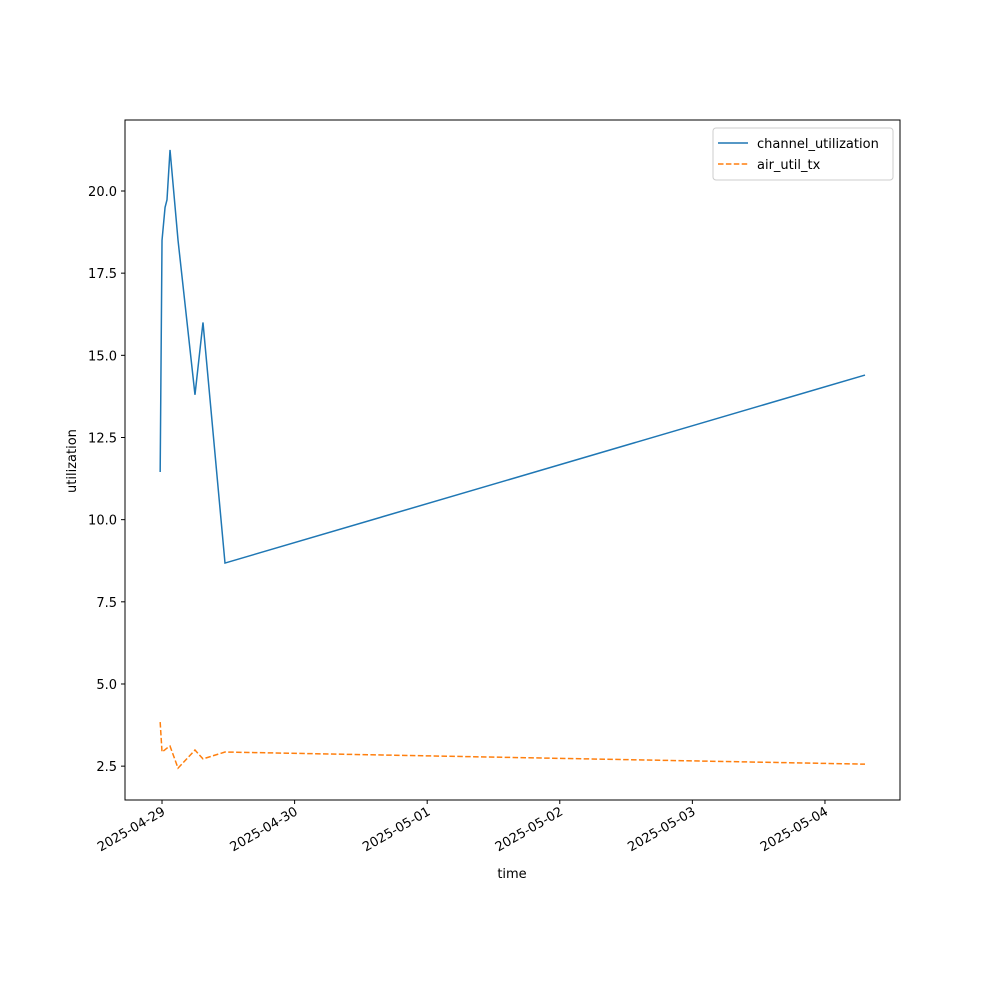  What do you see at coordinates (396, 829) in the screenshot?
I see `x-tick-label: 2025-05-01` at bounding box center [396, 829].